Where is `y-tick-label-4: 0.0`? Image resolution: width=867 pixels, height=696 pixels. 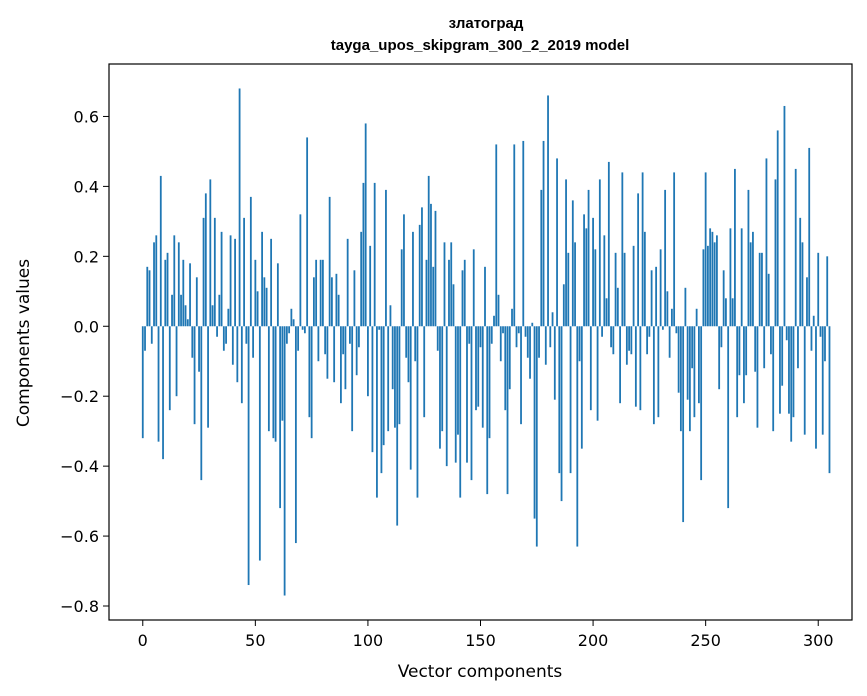 y-tick-label-4: 0.0 is located at coordinates (86, 326).